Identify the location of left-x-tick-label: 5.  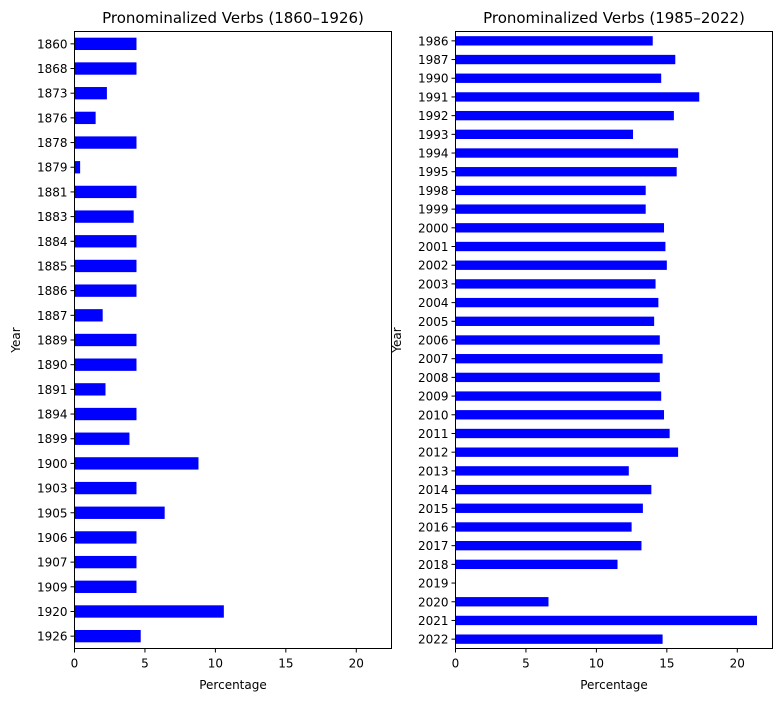
(145, 664).